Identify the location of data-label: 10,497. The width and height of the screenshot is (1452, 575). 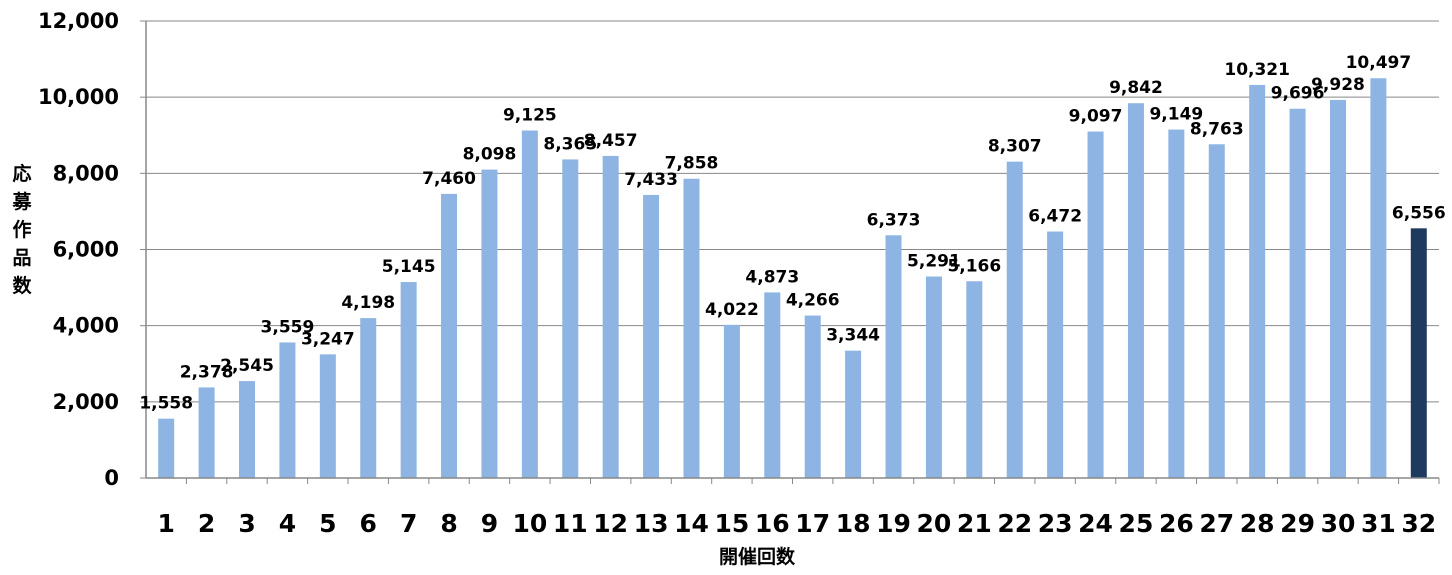
(1379, 63).